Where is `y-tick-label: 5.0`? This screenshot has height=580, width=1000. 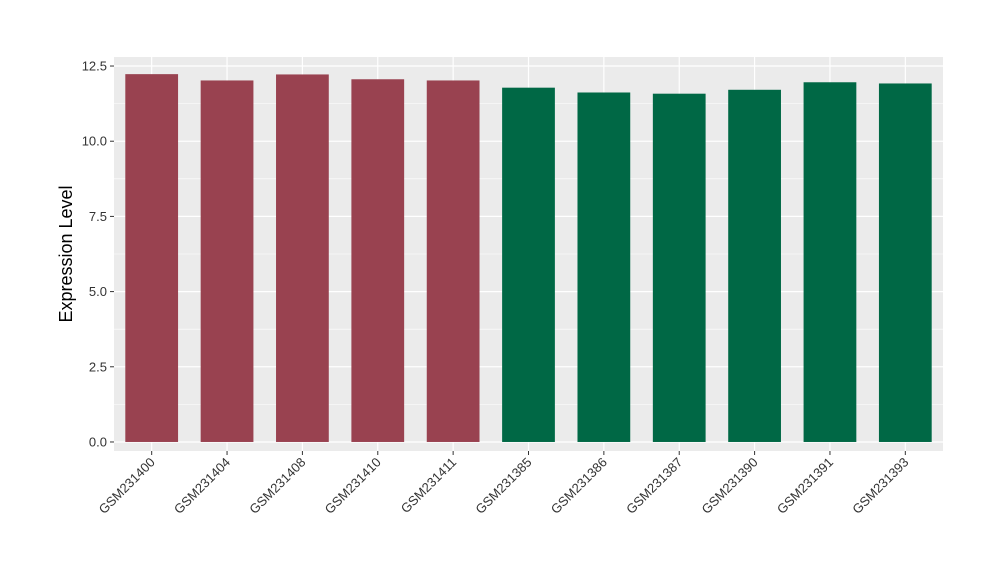
y-tick-label: 5.0 is located at coordinates (98, 291).